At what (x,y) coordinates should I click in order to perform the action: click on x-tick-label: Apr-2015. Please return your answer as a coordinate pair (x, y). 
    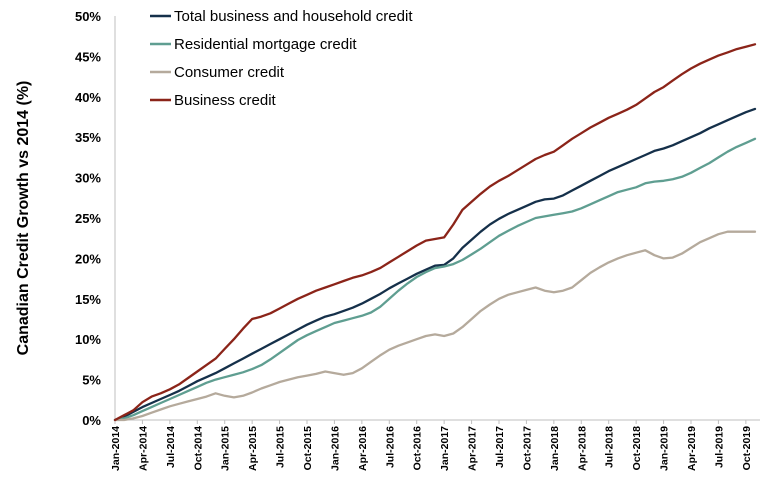
    Looking at the image, I should click on (253, 448).